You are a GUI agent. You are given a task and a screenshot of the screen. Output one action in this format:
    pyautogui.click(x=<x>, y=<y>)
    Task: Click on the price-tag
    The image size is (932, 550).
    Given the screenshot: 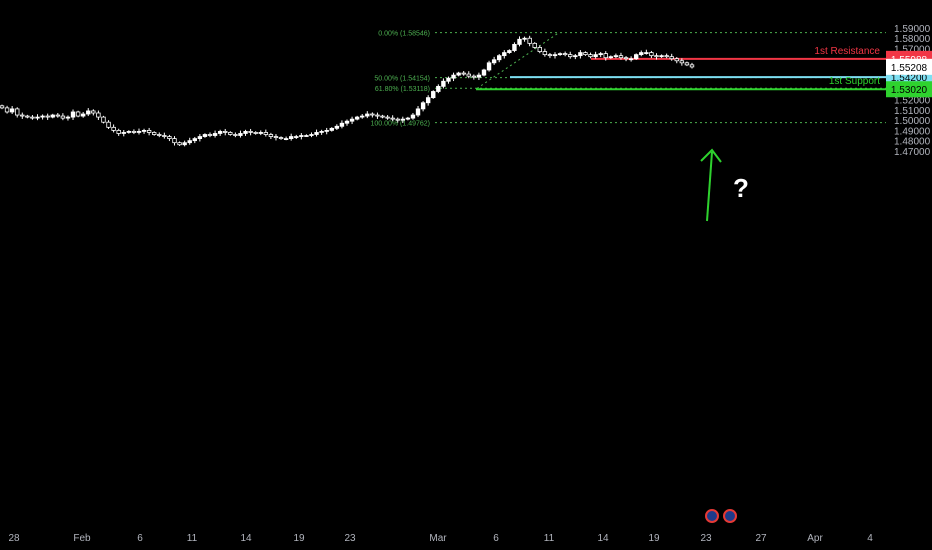 What is the action you would take?
    pyautogui.click(x=909, y=89)
    